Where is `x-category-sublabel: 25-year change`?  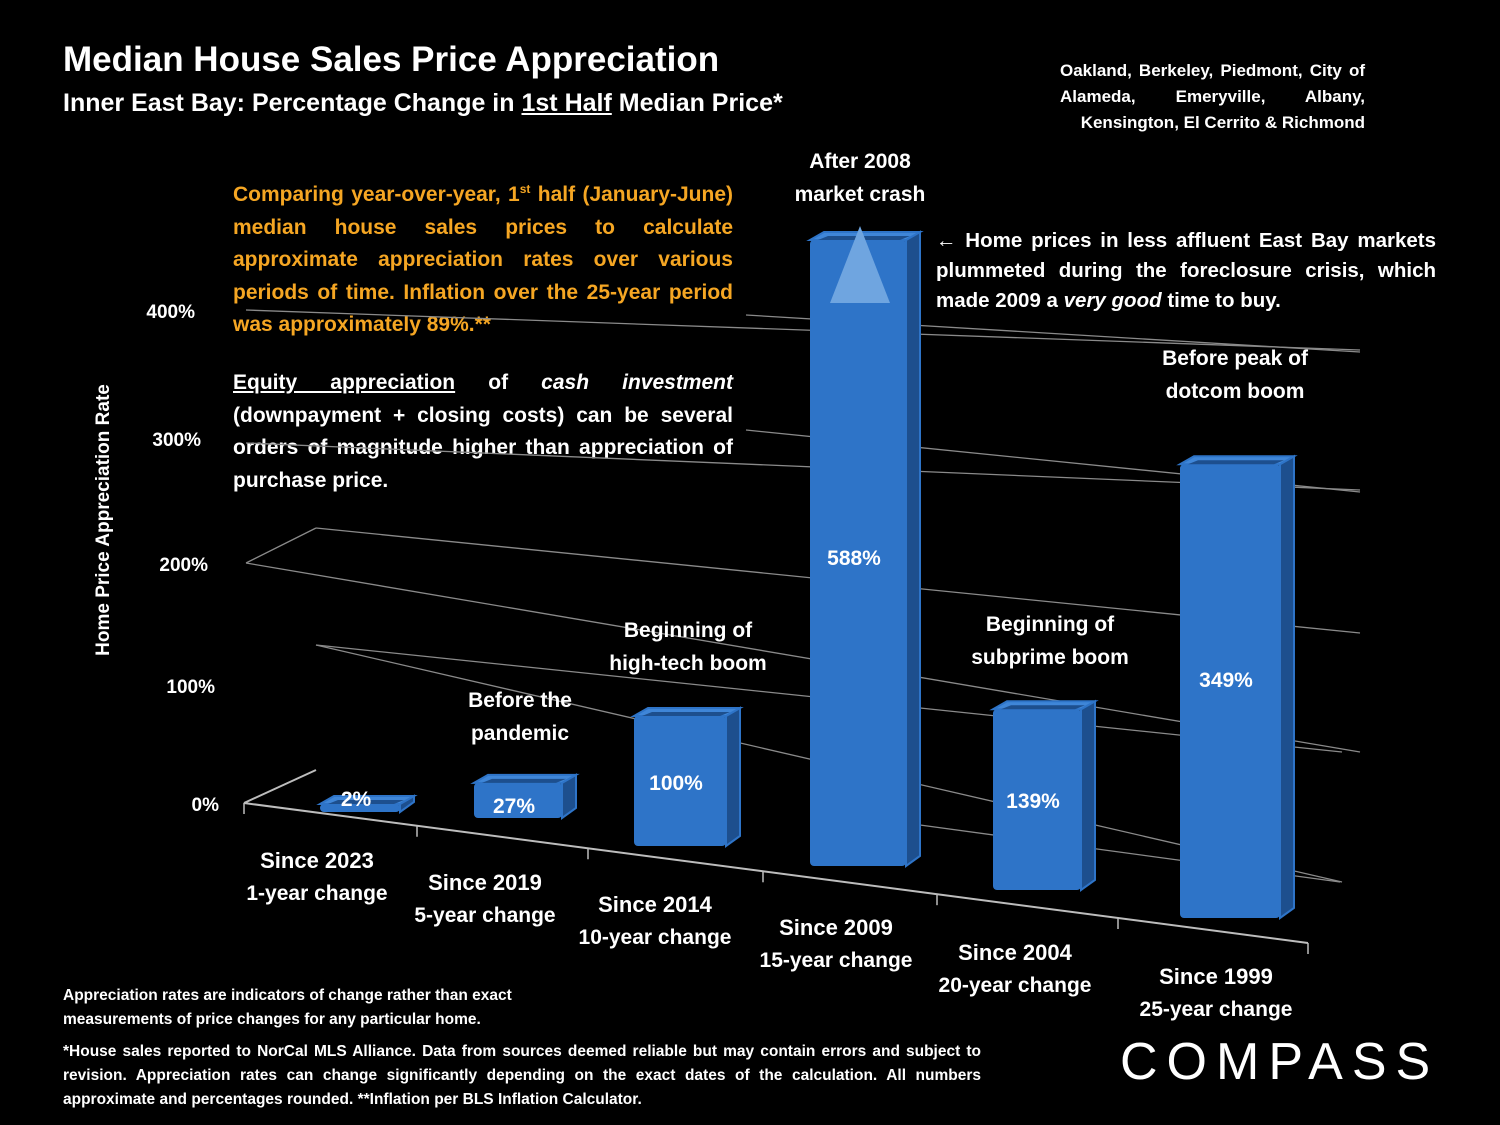
x-category-sublabel: 25-year change is located at coordinates (1216, 1009).